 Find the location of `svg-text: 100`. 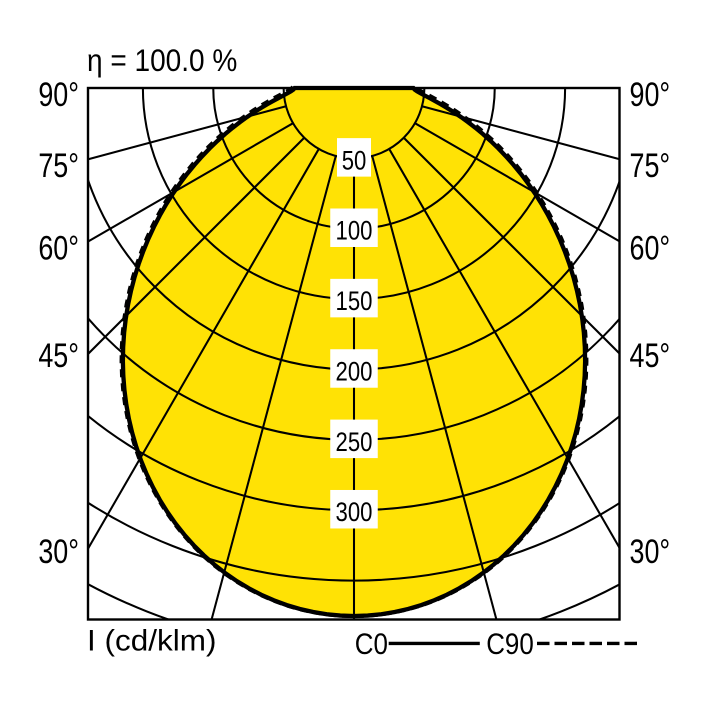

svg-text: 100 is located at coordinates (354, 232).